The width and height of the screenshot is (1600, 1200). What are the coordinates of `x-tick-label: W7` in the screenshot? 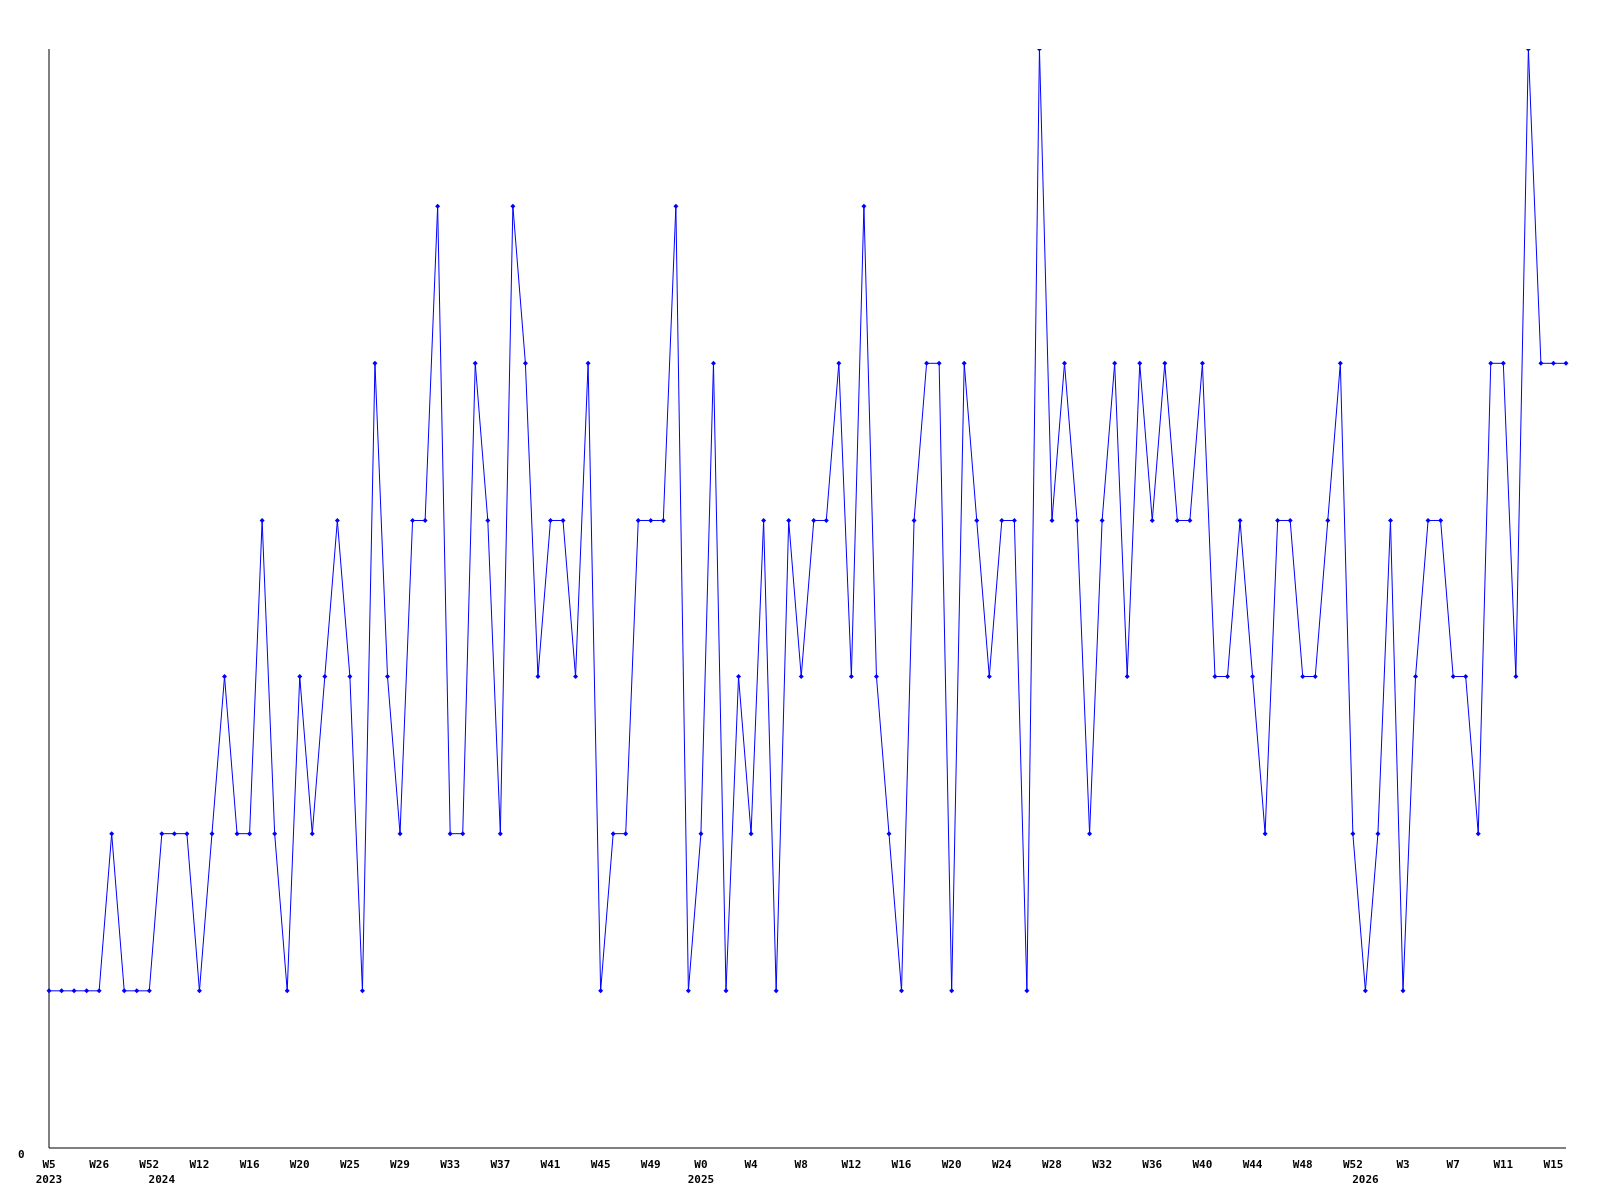 It's located at (1453, 1164).